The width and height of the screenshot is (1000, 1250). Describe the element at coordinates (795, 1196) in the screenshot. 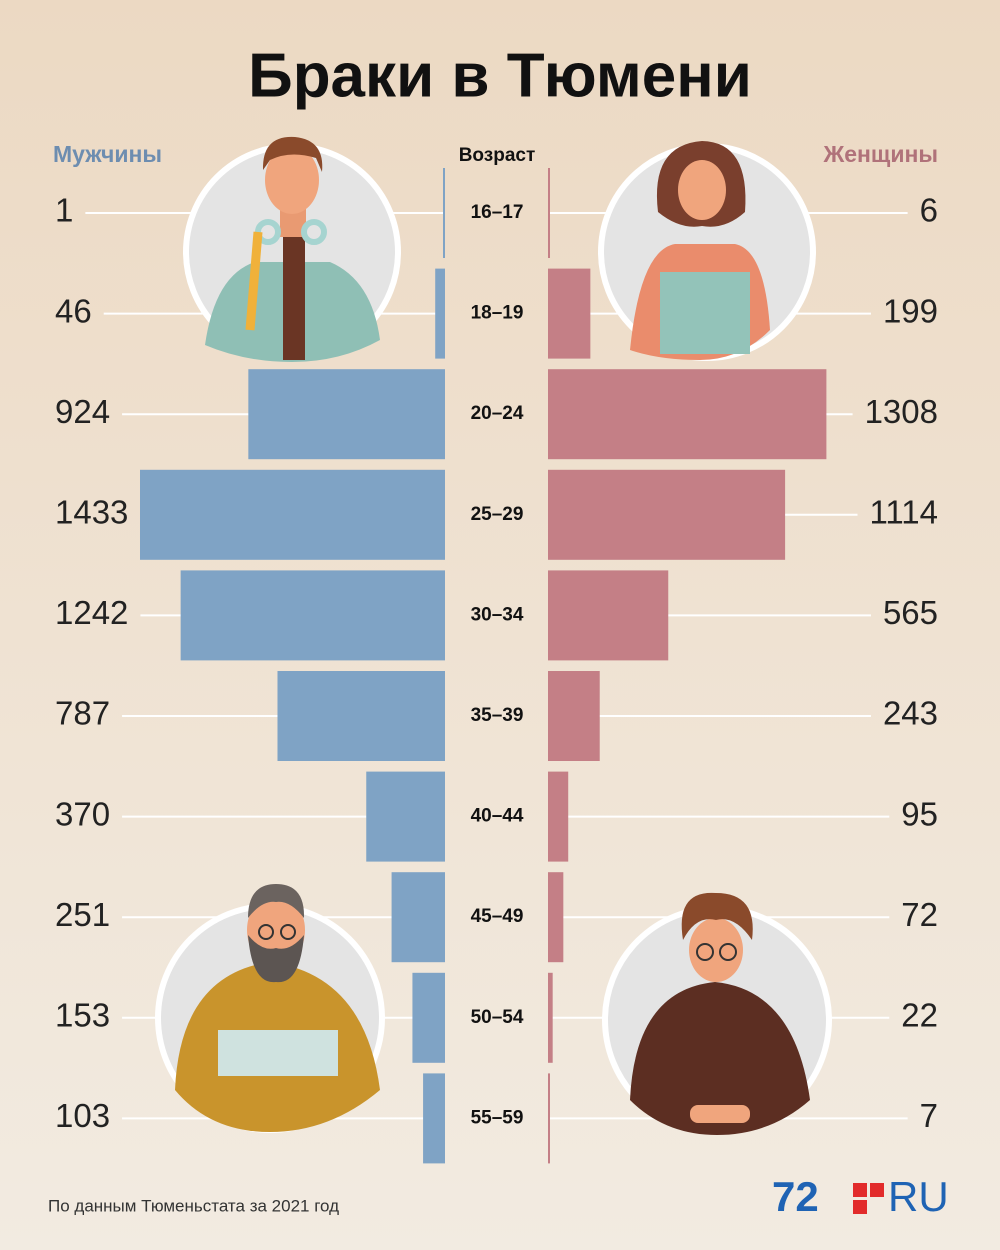

I see `logo-number: 72` at that location.